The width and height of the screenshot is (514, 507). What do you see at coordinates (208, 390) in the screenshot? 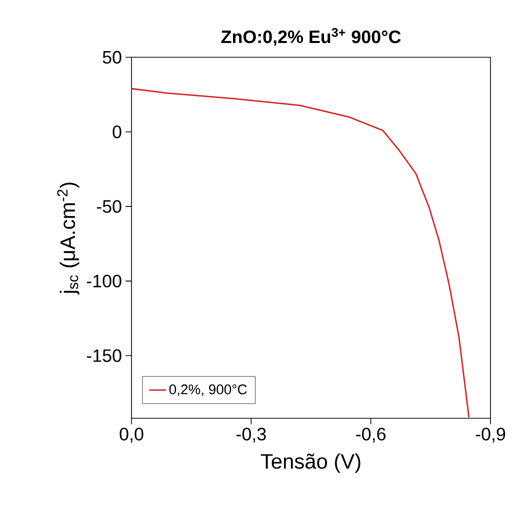
I see `legend-label: 0,2%, 900°C` at bounding box center [208, 390].